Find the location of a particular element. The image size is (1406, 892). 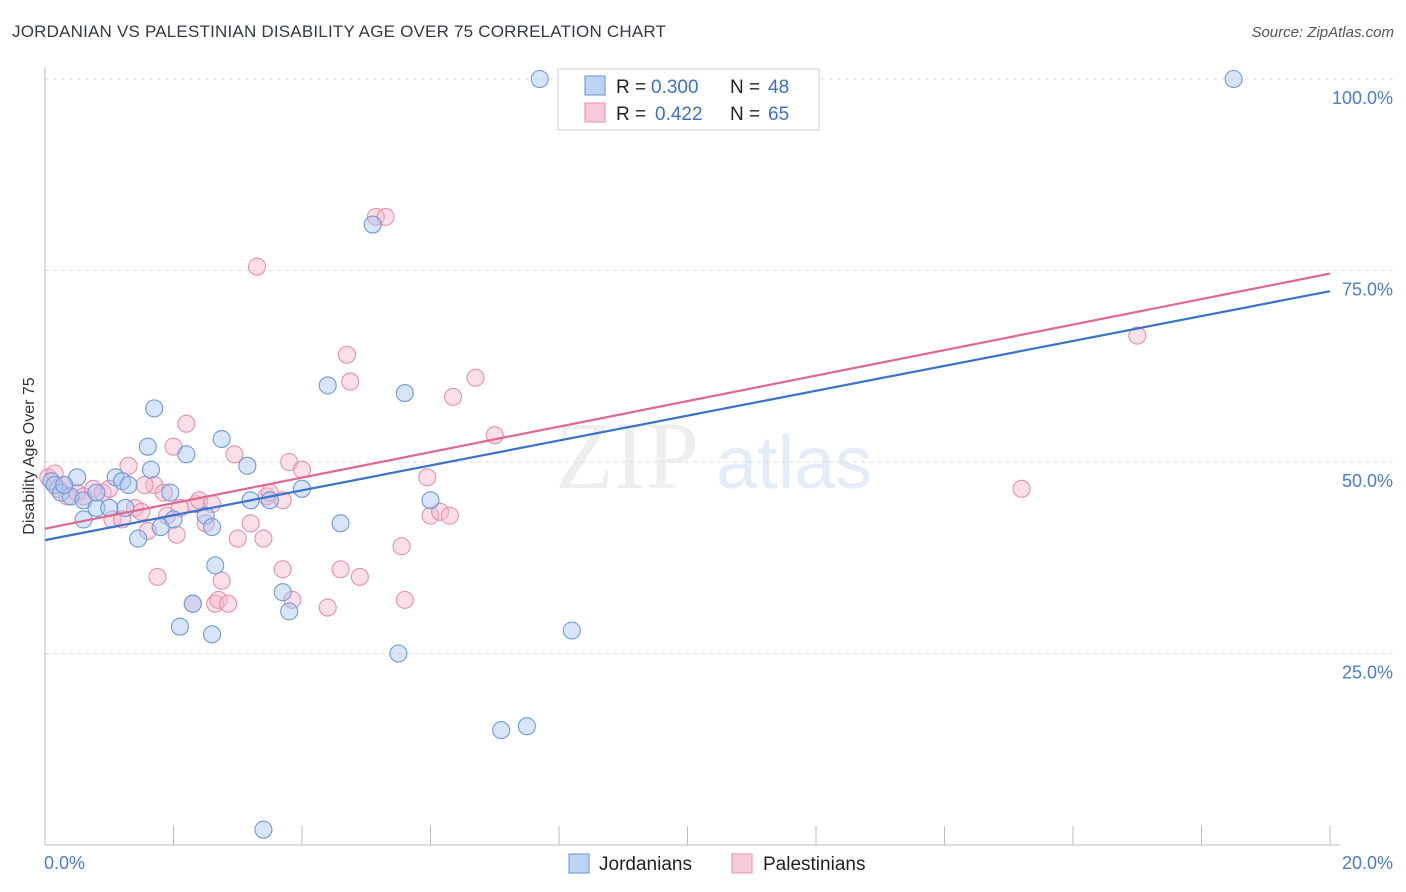

y-tick-label: 25.0% is located at coordinates (1367, 673).